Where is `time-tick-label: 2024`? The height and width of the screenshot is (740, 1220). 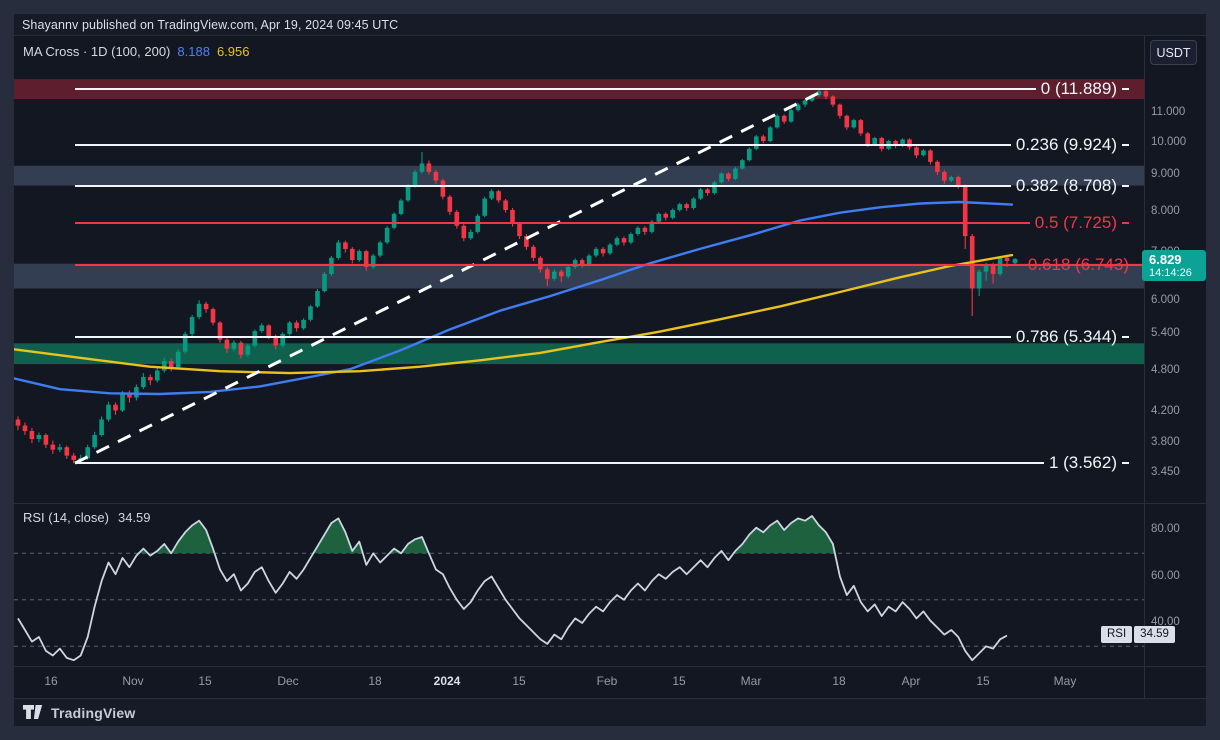
time-tick-label: 2024 is located at coordinates (447, 681).